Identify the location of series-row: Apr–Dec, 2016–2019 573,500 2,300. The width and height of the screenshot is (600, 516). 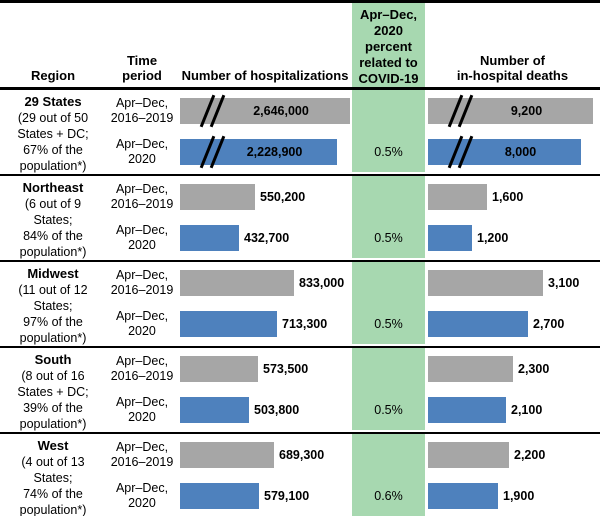
(353, 368).